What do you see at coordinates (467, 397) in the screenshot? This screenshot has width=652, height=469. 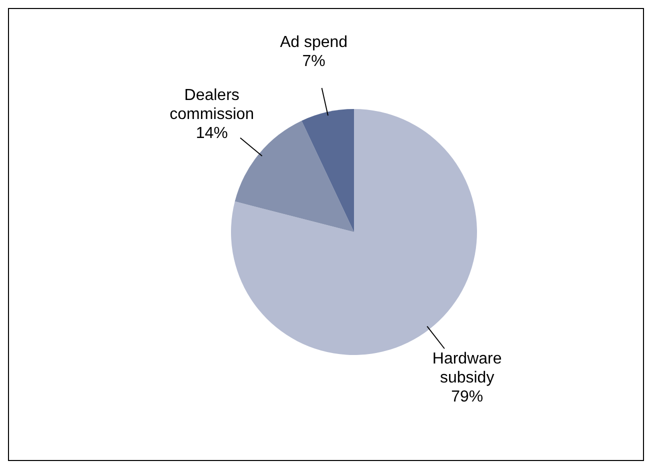 I see `data-label: 79%` at bounding box center [467, 397].